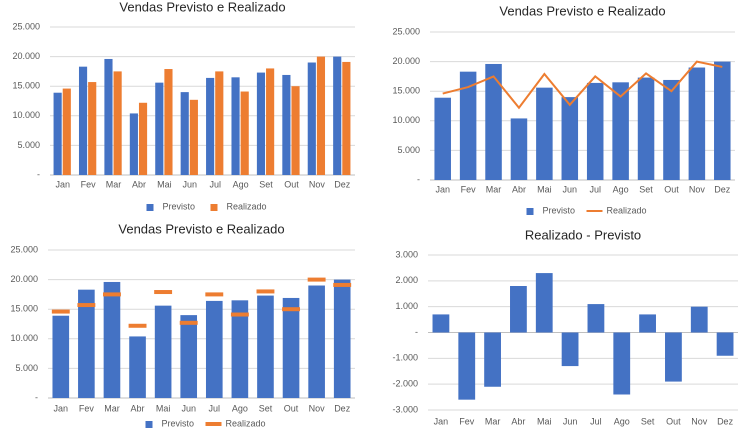 The width and height of the screenshot is (755, 429). What do you see at coordinates (648, 421) in the screenshot?
I see `x-tick-label: Set` at bounding box center [648, 421].